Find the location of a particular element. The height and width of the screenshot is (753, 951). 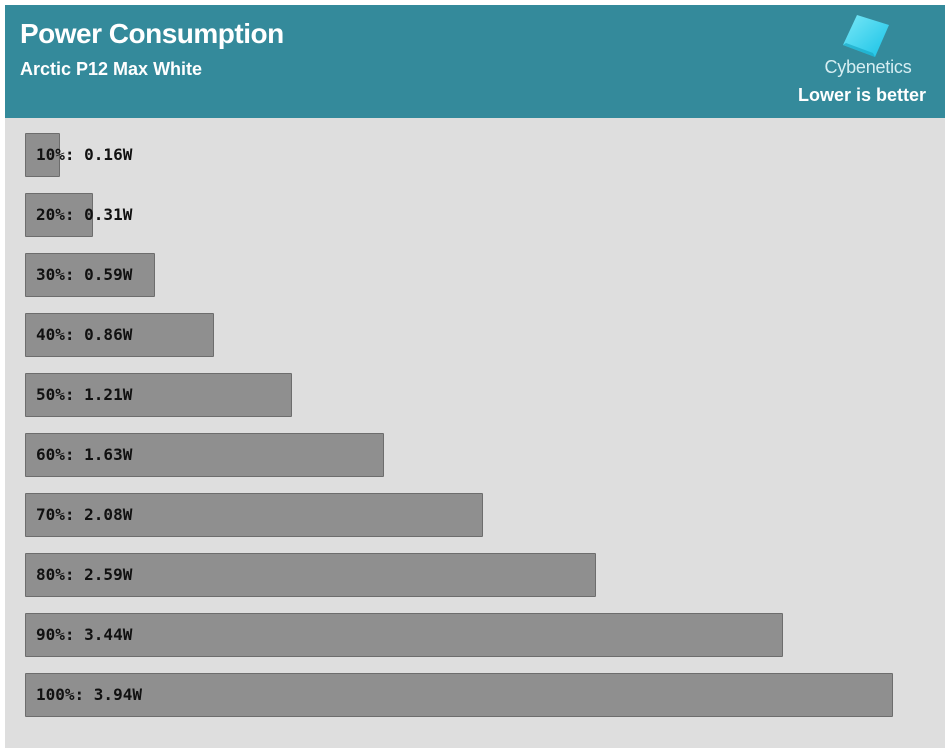

bar-label: 80%: 2.59W is located at coordinates (84, 574).